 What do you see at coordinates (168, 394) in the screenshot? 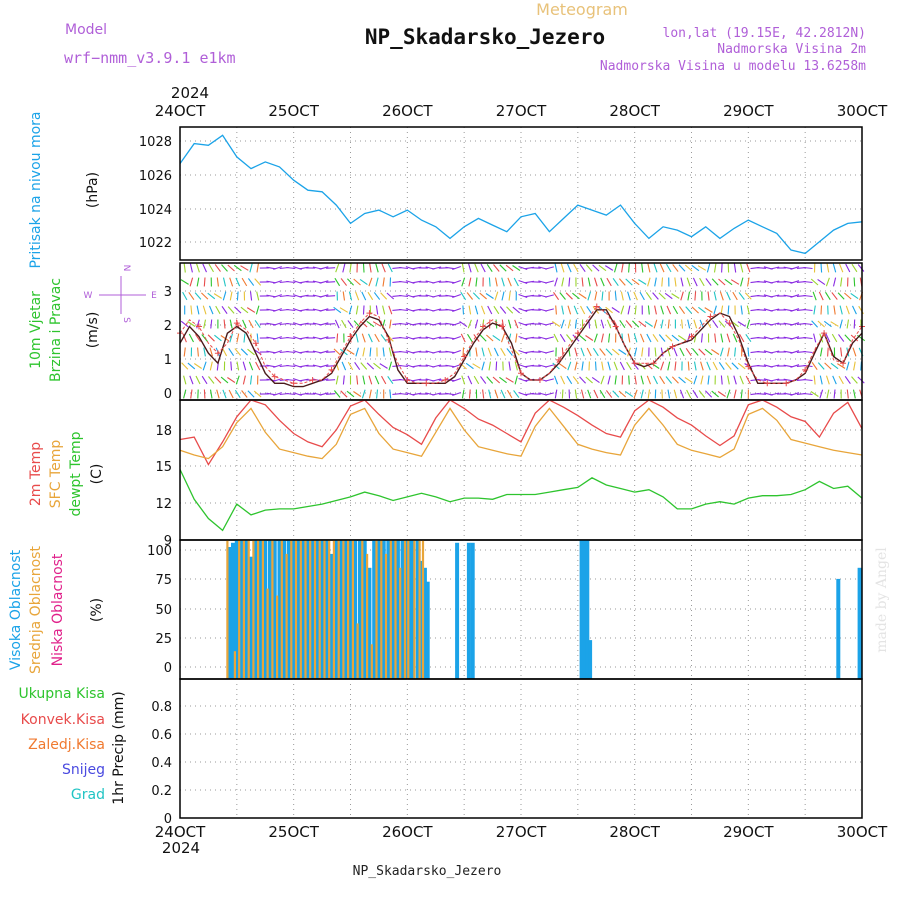
I see `wind-tick-label: 0` at bounding box center [168, 394].